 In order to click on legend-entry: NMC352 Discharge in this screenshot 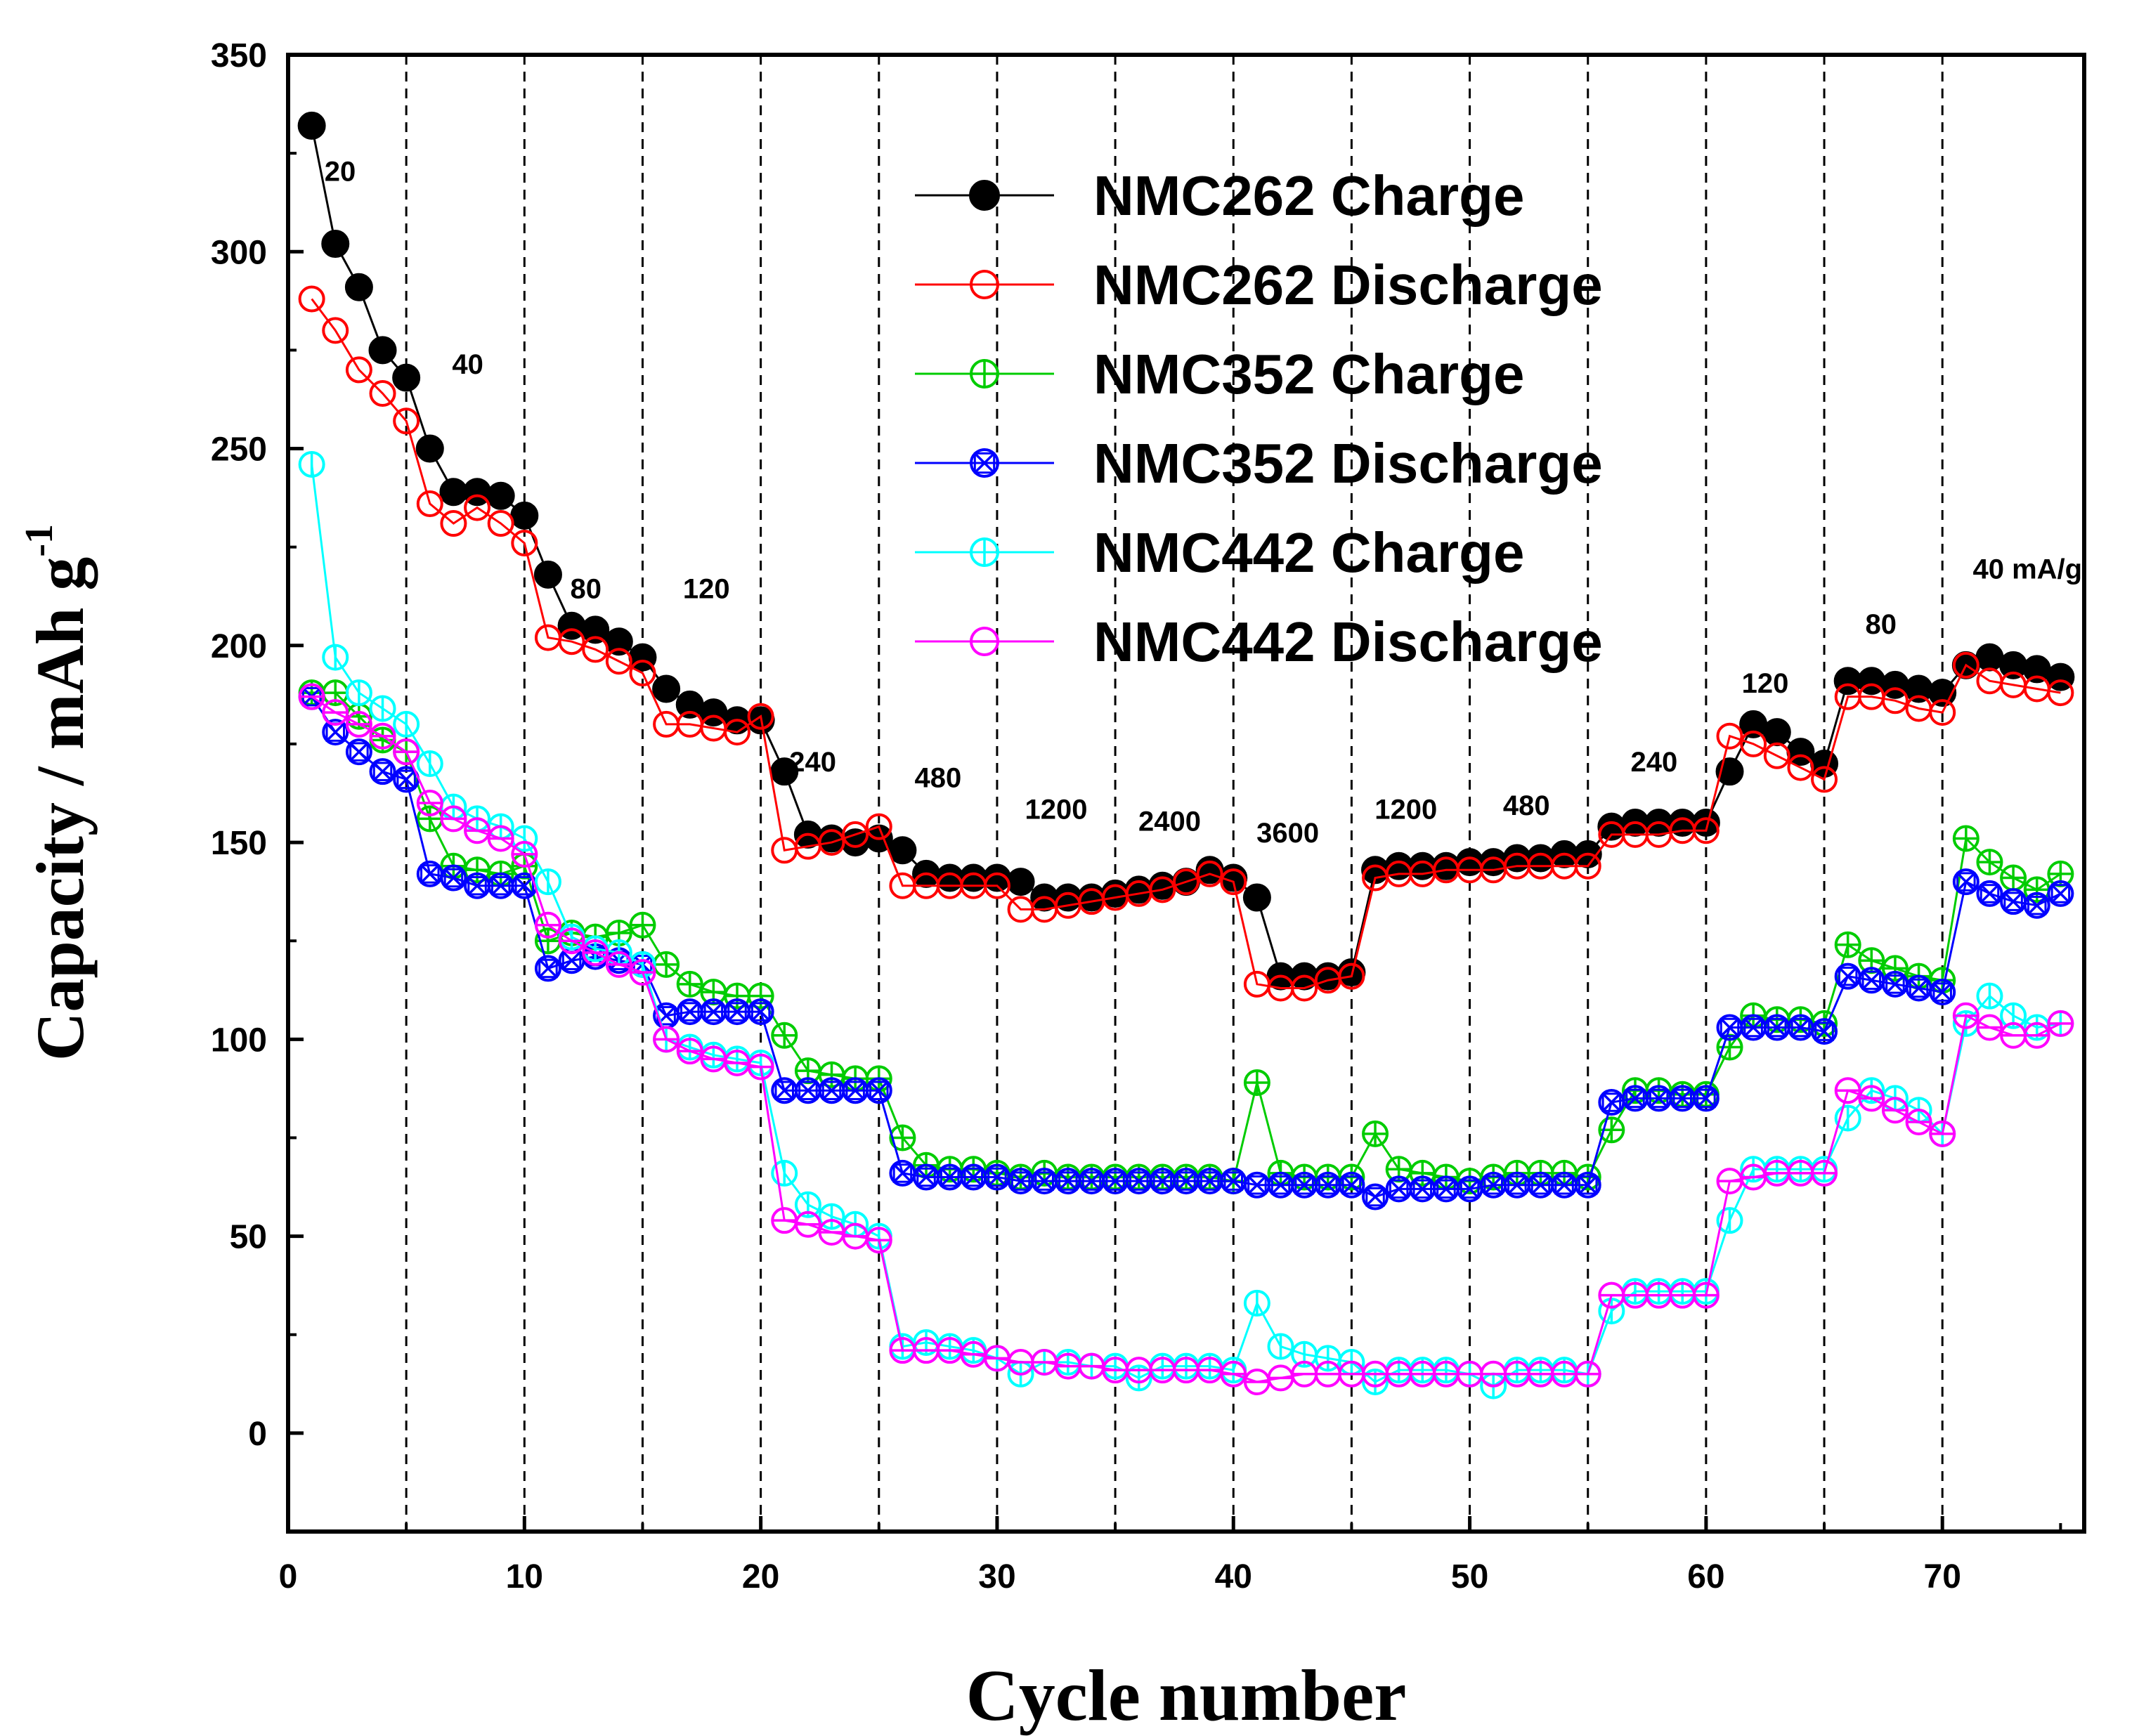, I will do `click(1259, 463)`.